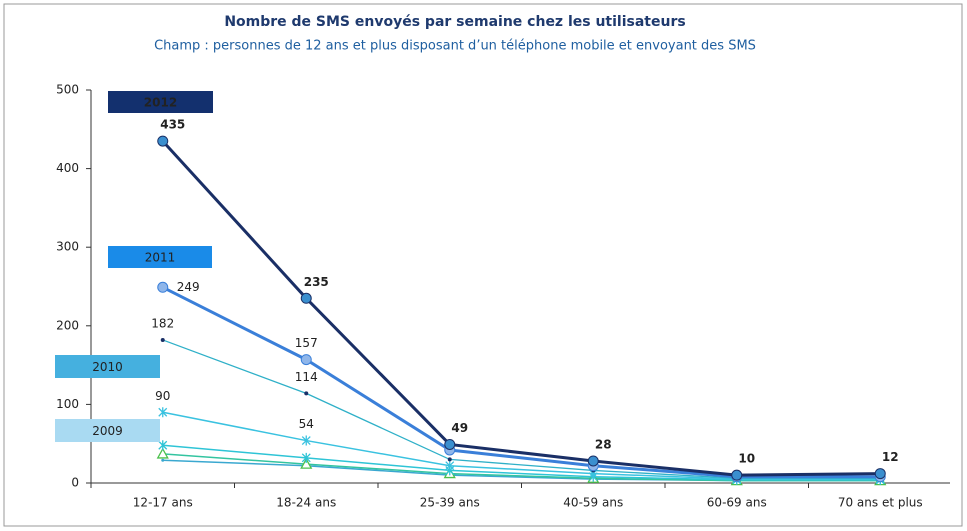  I want to click on y-tick-label: 500, so click(67, 90).